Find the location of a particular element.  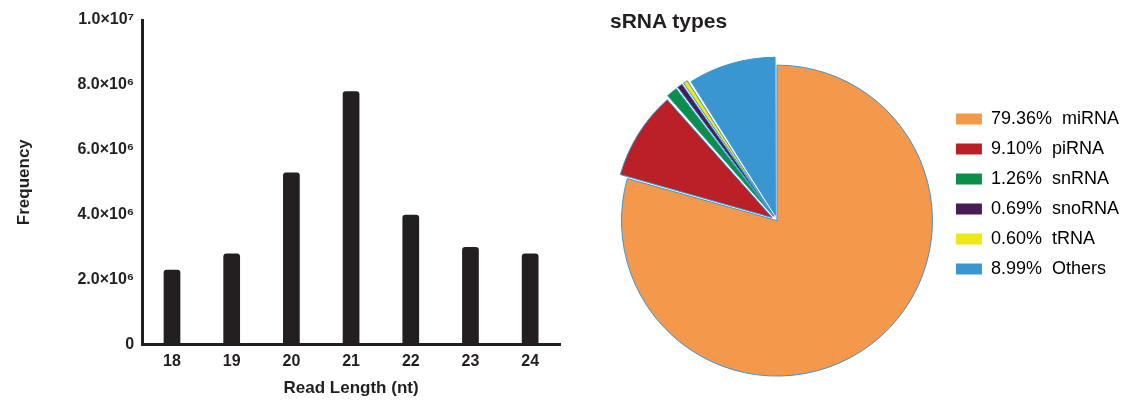

legend-label: 8.99% Others is located at coordinates (1048, 267).